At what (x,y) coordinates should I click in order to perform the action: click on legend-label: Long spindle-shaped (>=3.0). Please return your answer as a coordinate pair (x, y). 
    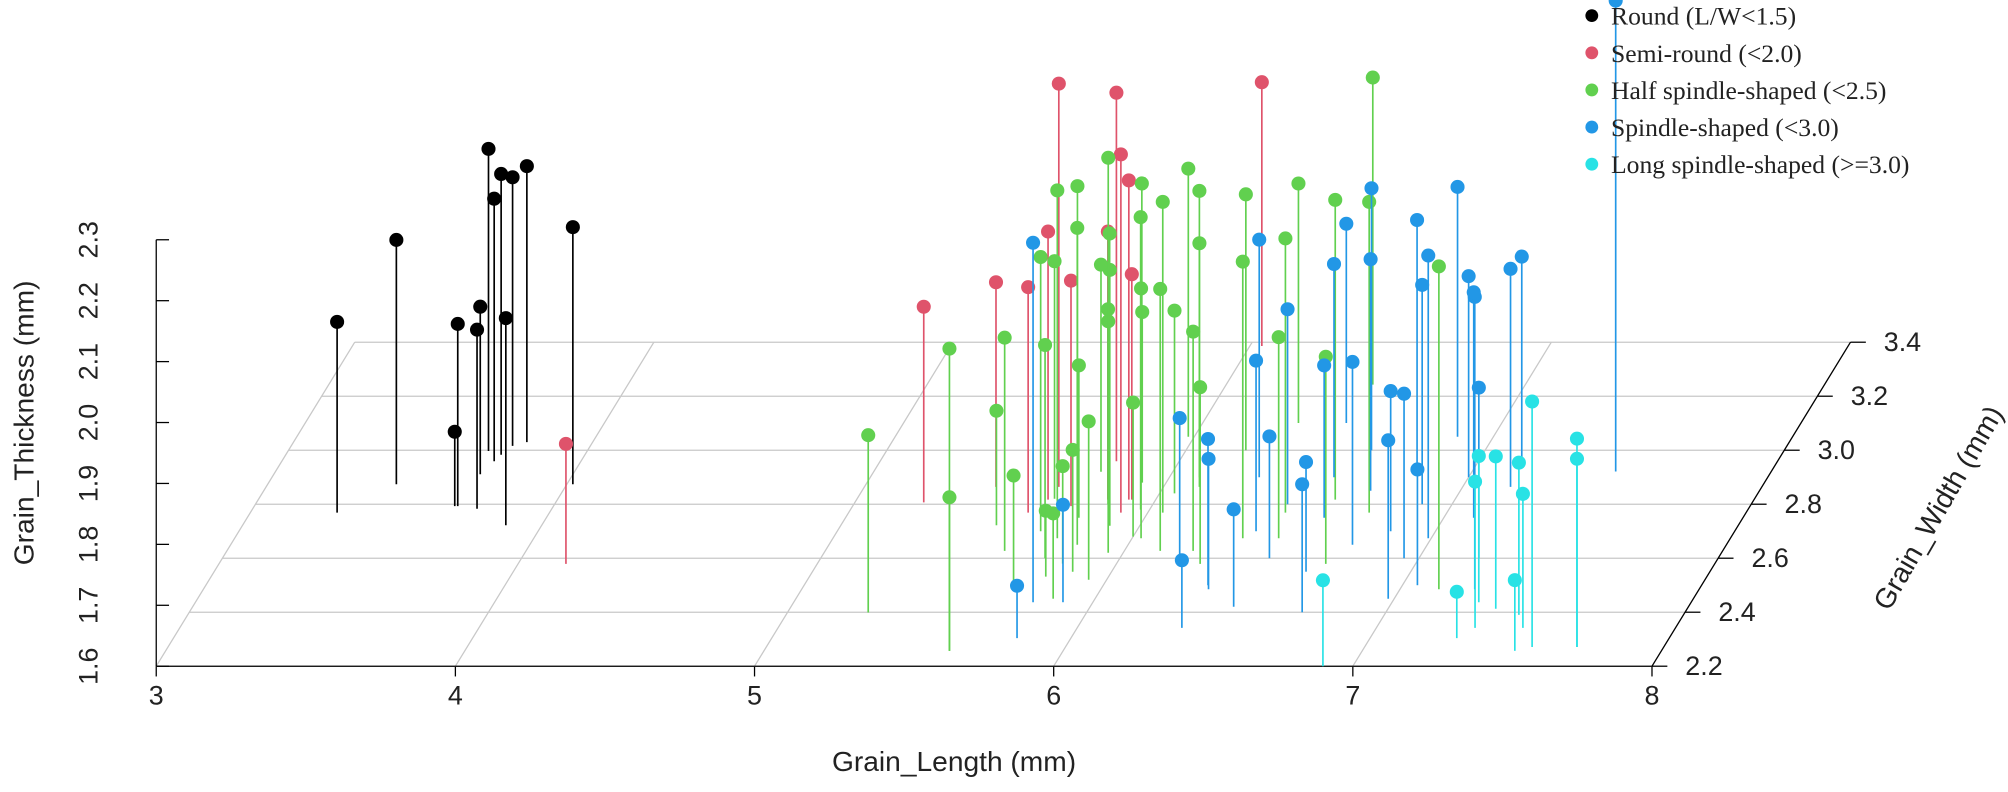
    Looking at the image, I should click on (1760, 164).